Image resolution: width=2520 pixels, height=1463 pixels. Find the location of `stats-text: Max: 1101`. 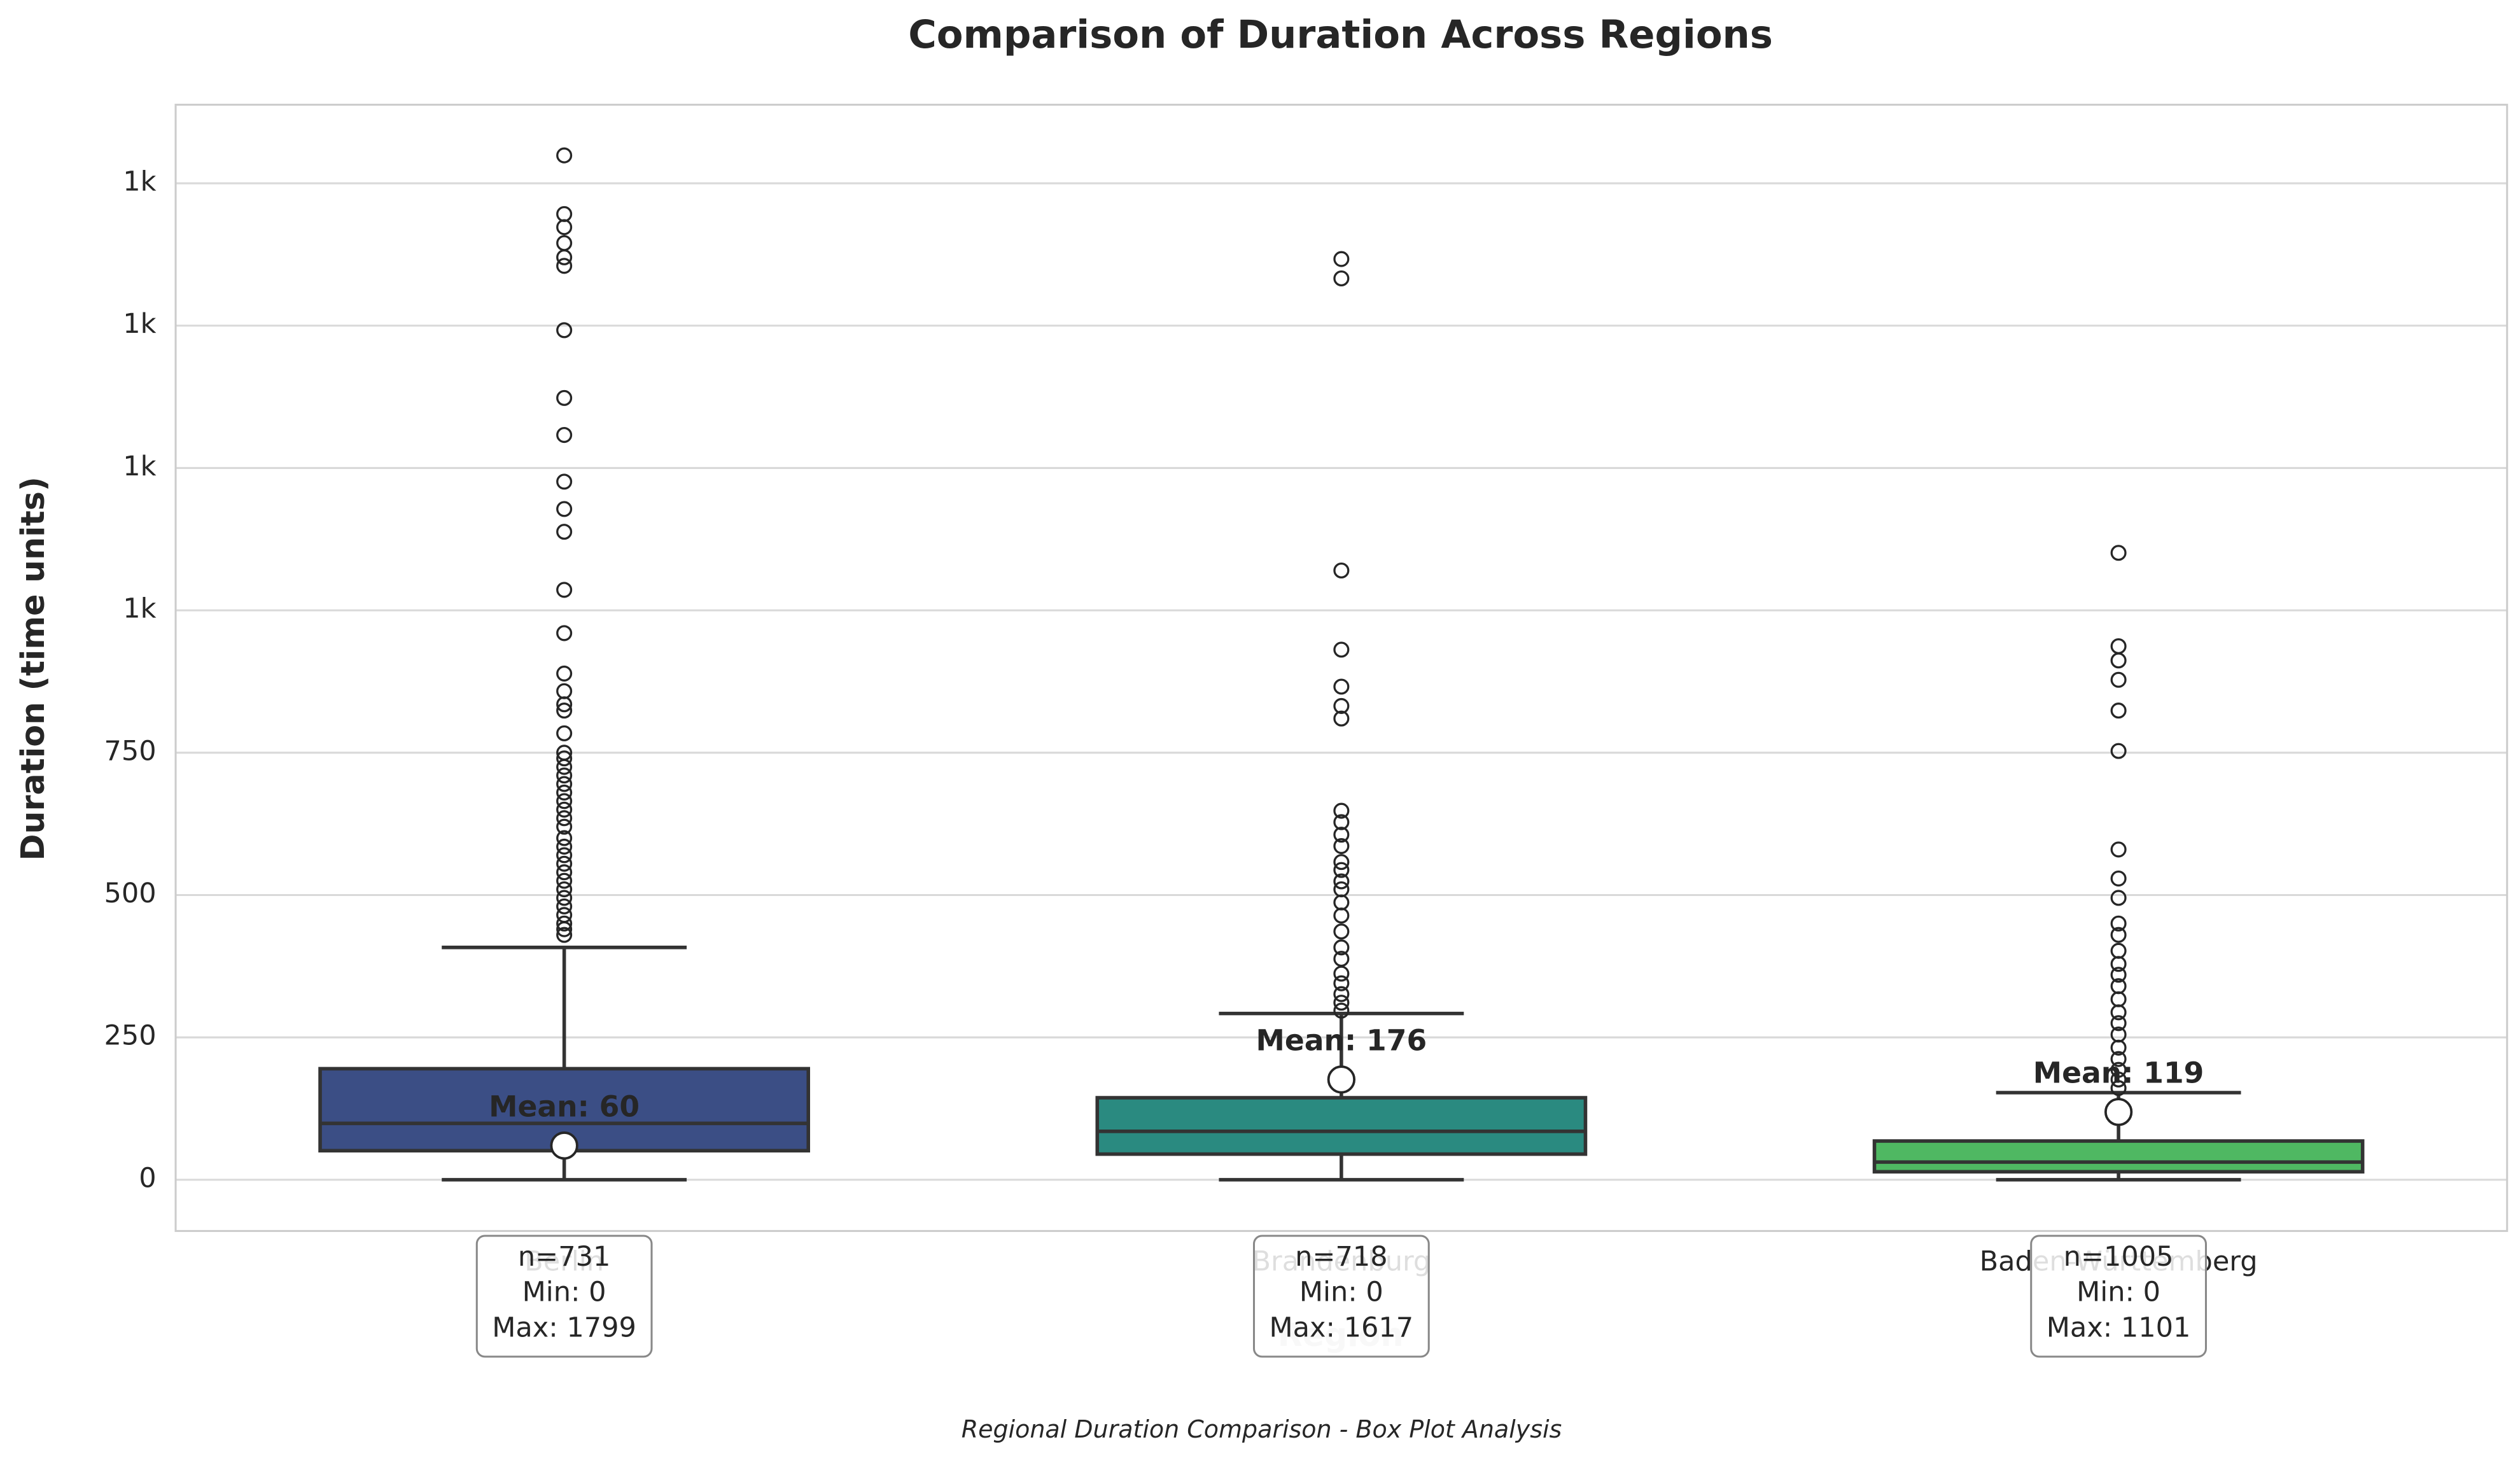

stats-text: Max: 1101 is located at coordinates (2119, 1327).